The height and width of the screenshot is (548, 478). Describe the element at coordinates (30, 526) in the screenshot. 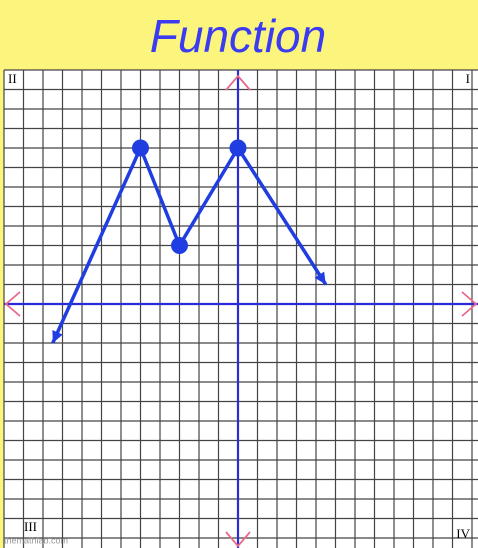

I see `quadrant-label: III` at that location.